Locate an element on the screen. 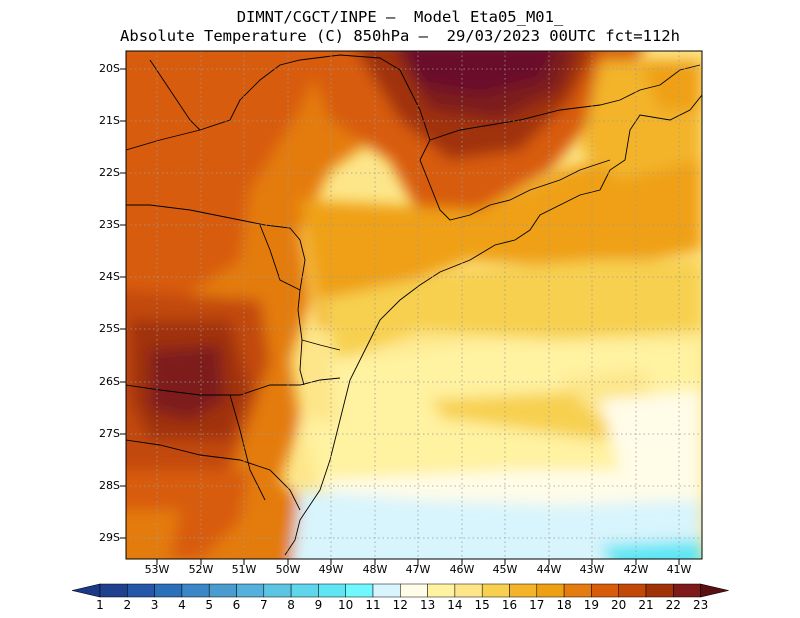 The width and height of the screenshot is (800, 618). colorbar-label: 23 is located at coordinates (700, 605).